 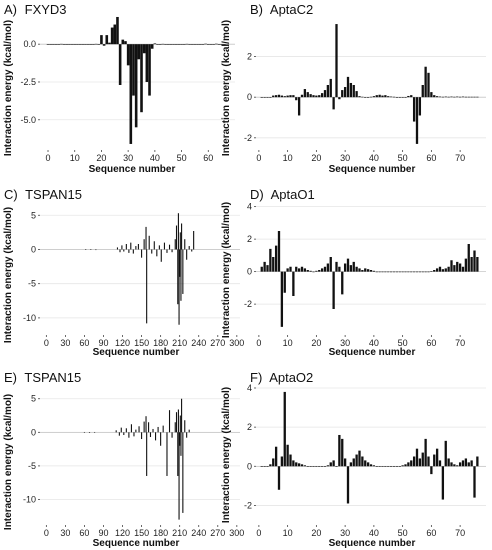 I want to click on panel-c-xtick-label: 300, so click(x=236, y=343).